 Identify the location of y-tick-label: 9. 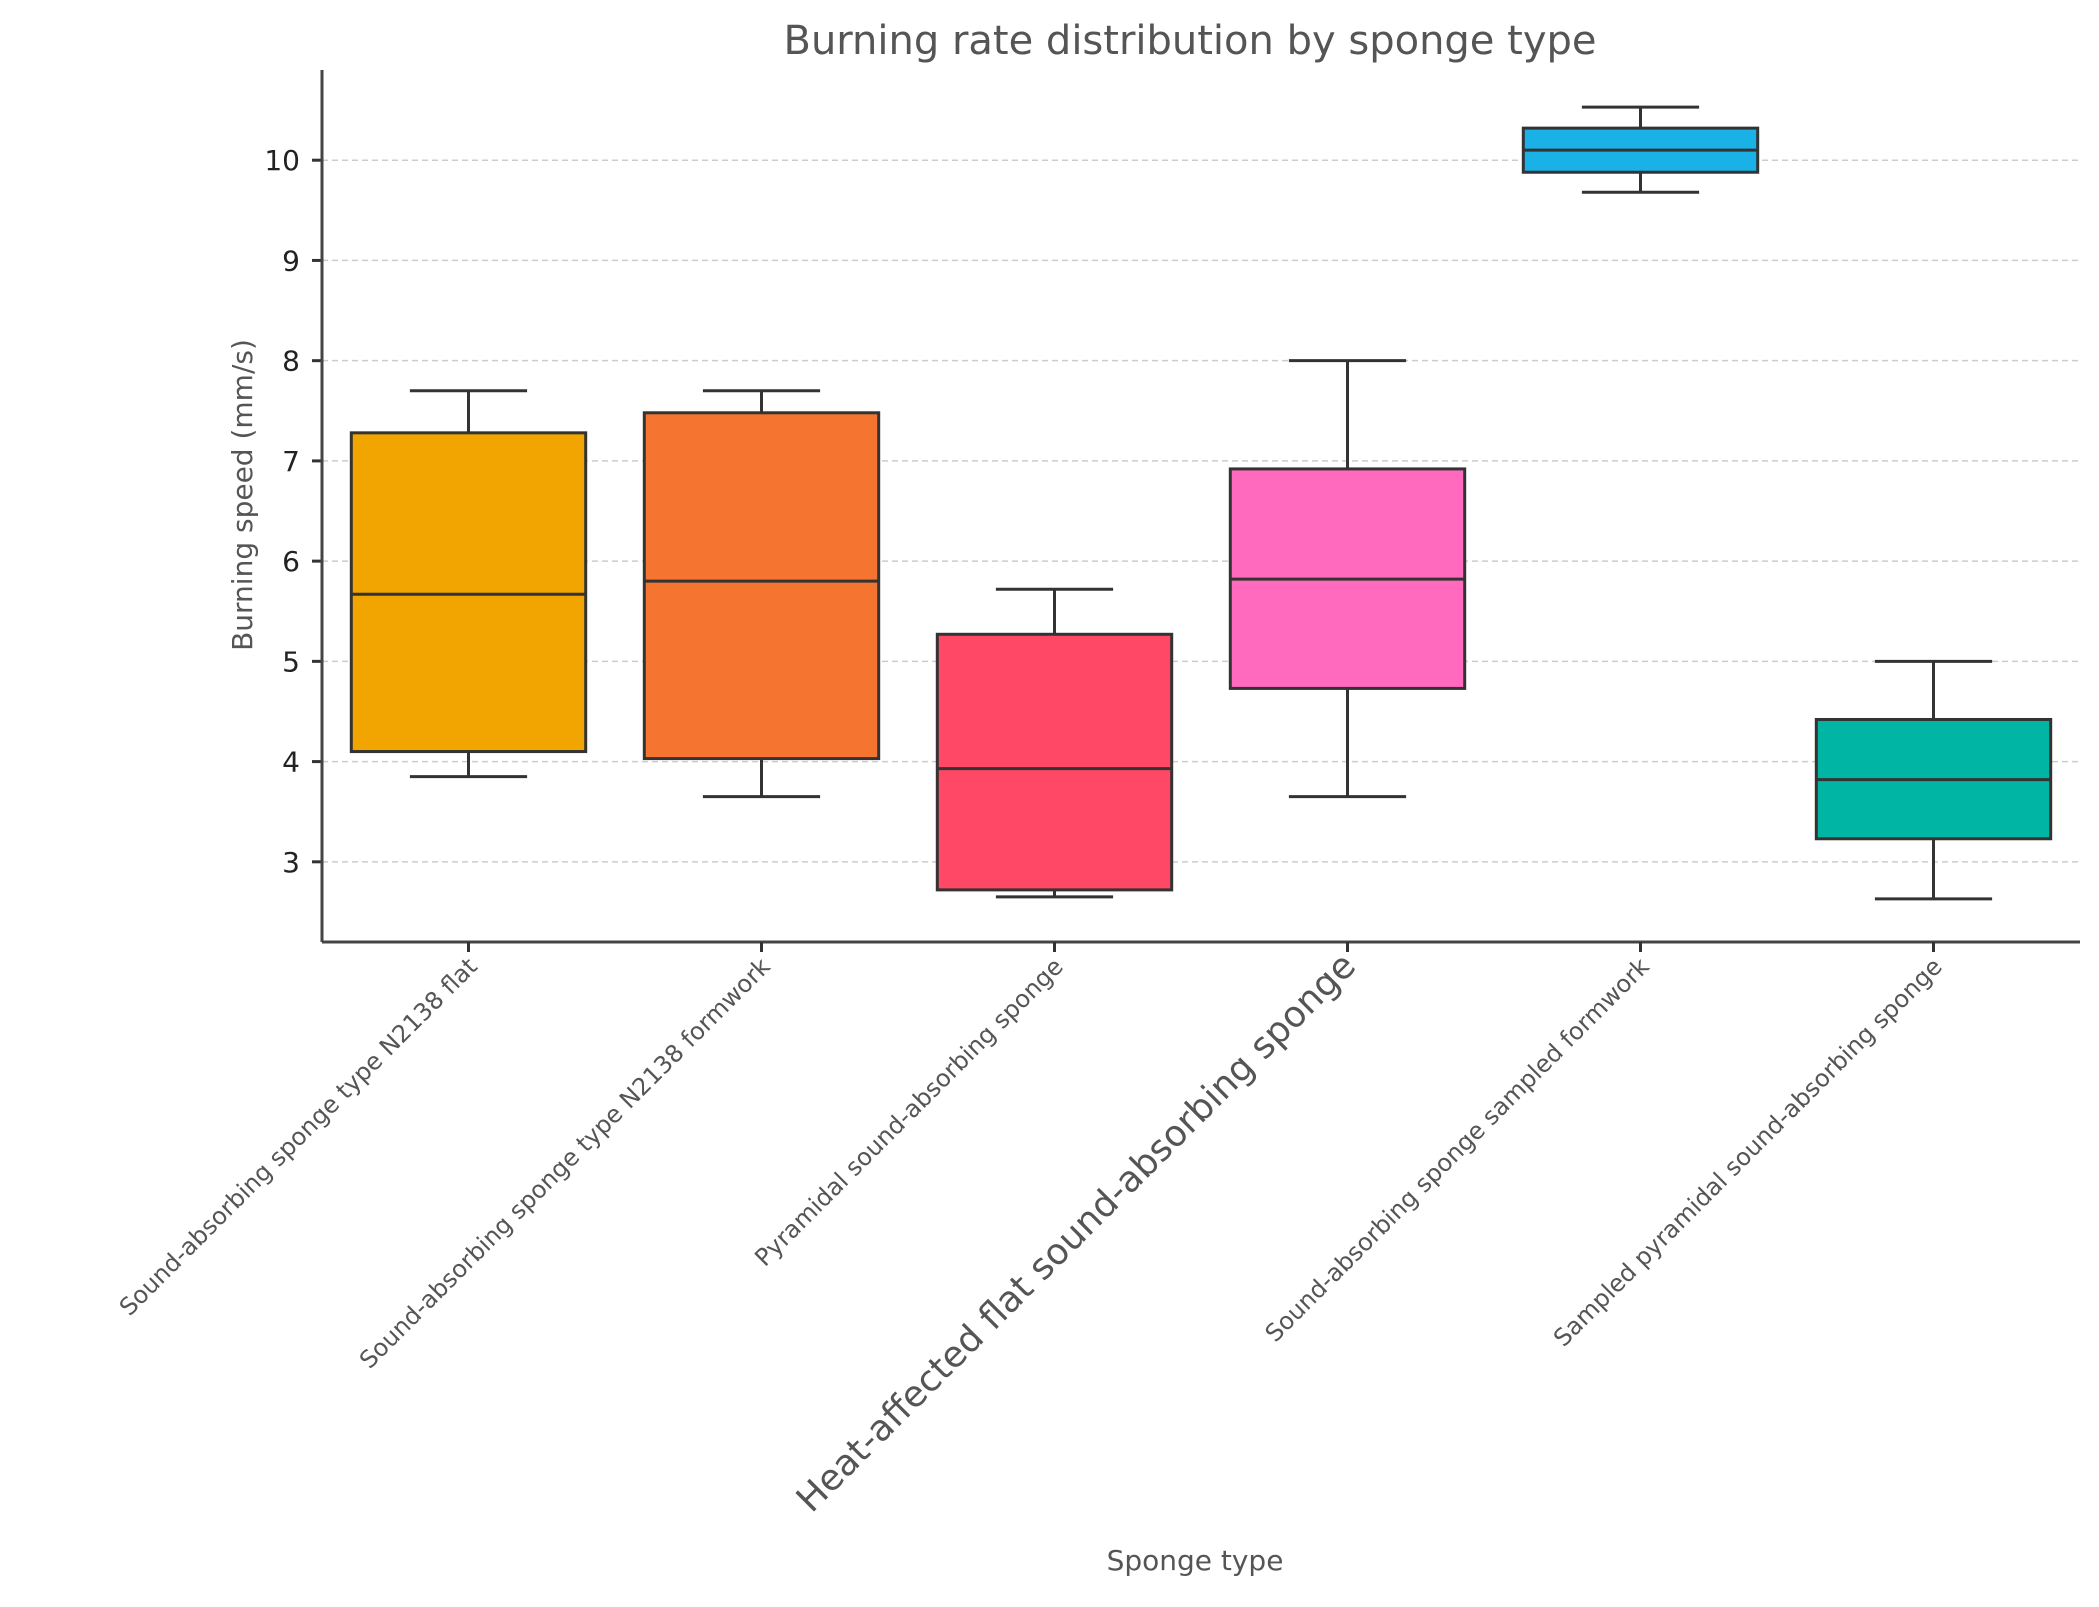
(291, 260).